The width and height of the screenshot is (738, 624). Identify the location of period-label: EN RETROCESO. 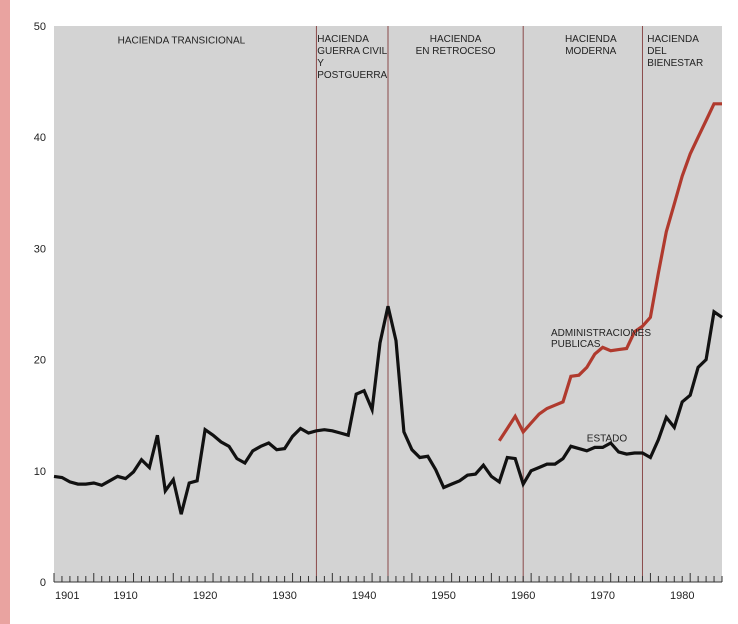
(456, 51).